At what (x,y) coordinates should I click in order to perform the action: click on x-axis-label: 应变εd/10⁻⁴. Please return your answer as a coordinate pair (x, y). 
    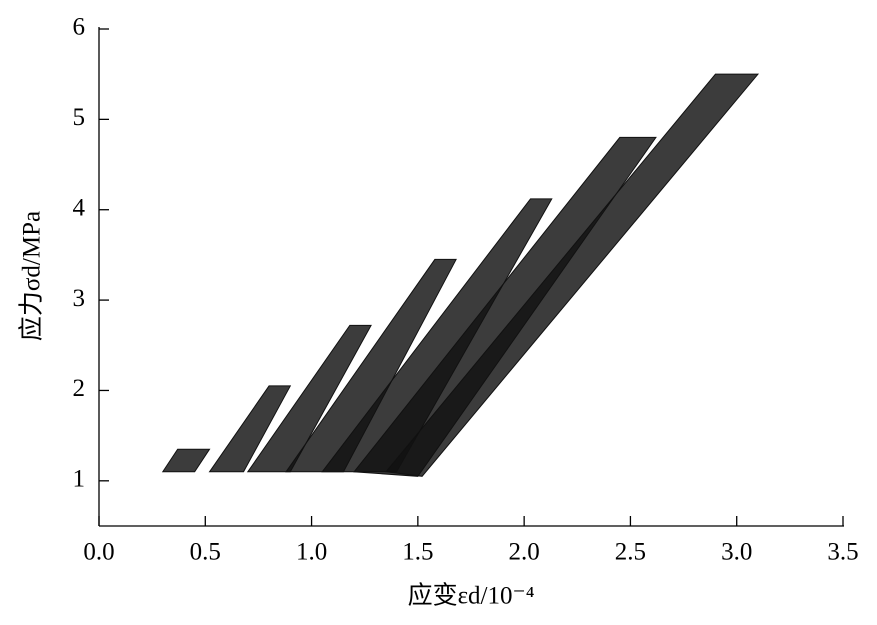
    Looking at the image, I should click on (471, 596).